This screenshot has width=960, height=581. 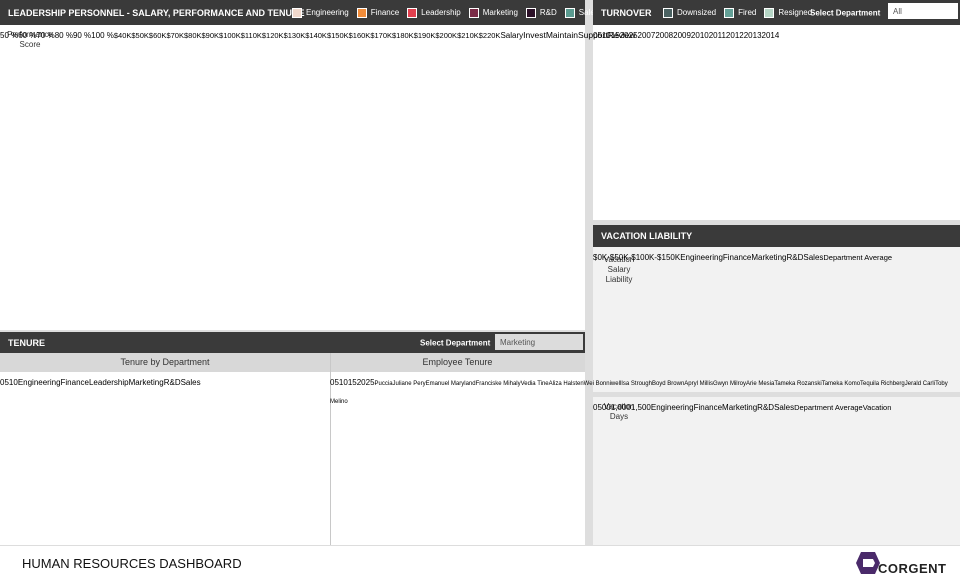 What do you see at coordinates (457, 362) in the screenshot?
I see `chart-title: Employee Tenure` at bounding box center [457, 362].